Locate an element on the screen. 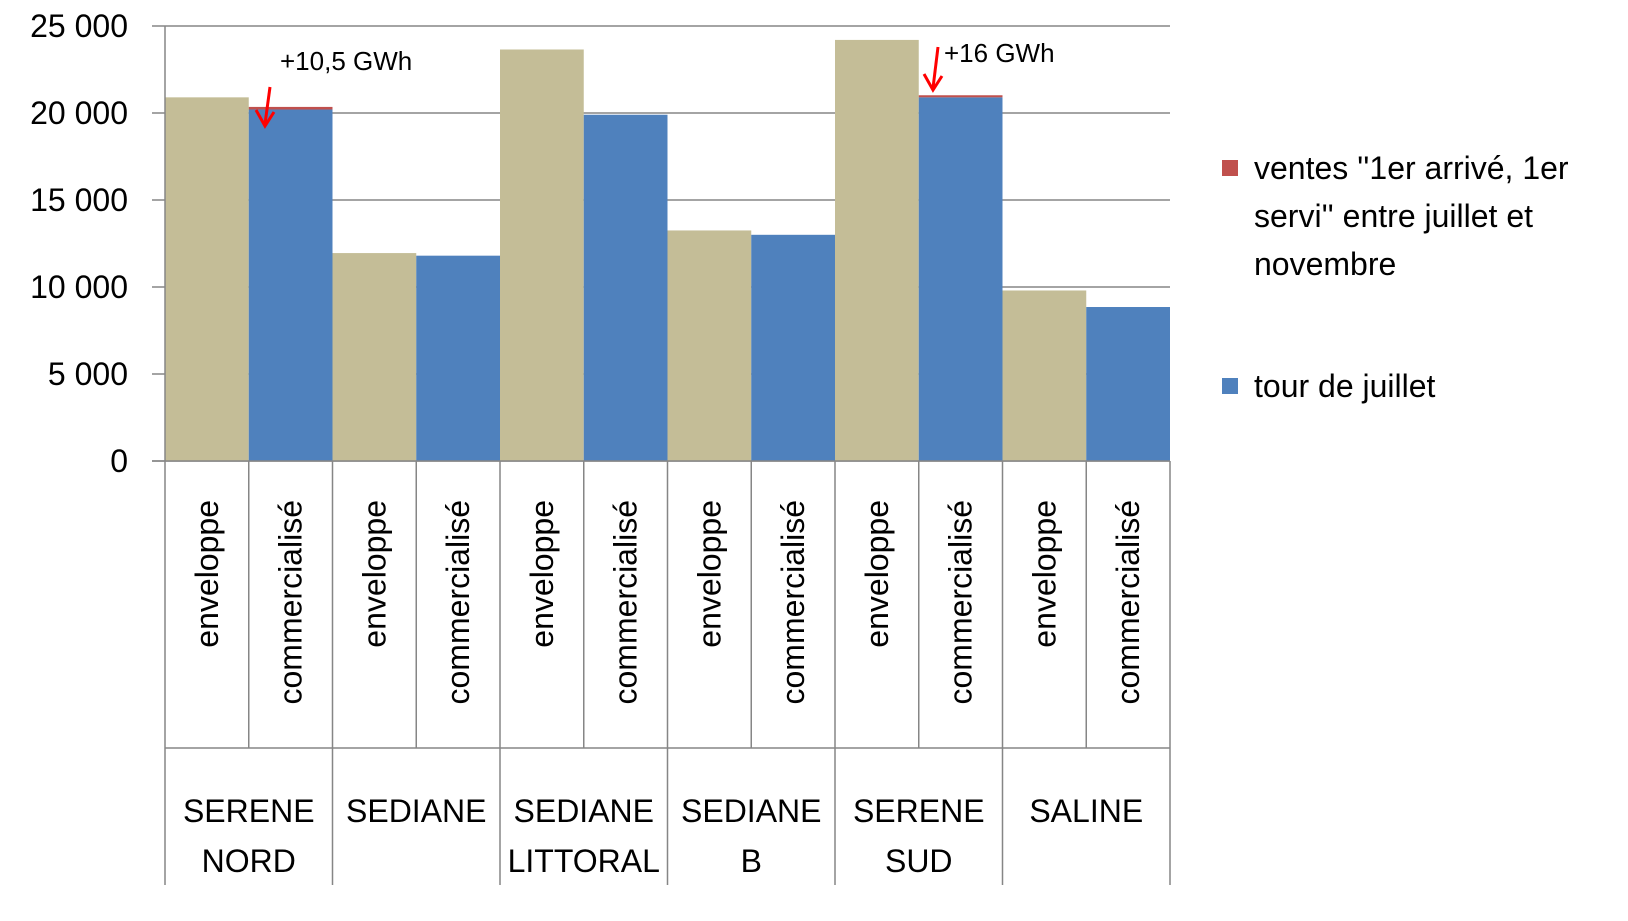 This screenshot has height=921, width=1628. group-label: B is located at coordinates (751, 861).